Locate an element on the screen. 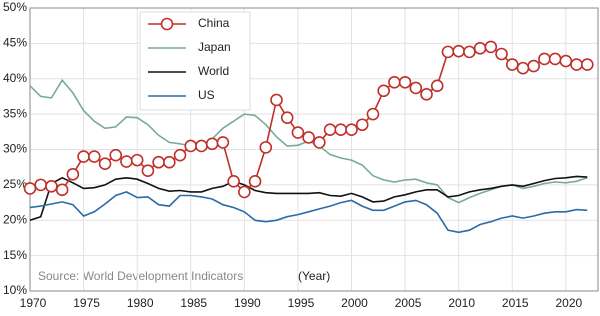  x-axis-title: (Year) is located at coordinates (314, 276).